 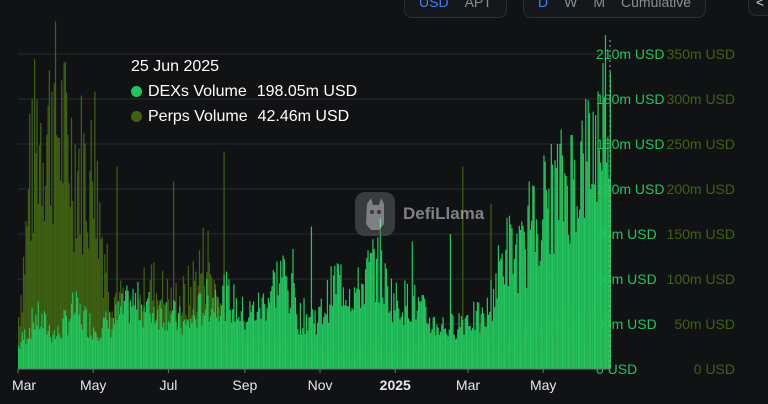 I want to click on tooltip-row-perps: Perps Volume 42.46m USD, so click(x=244, y=116).